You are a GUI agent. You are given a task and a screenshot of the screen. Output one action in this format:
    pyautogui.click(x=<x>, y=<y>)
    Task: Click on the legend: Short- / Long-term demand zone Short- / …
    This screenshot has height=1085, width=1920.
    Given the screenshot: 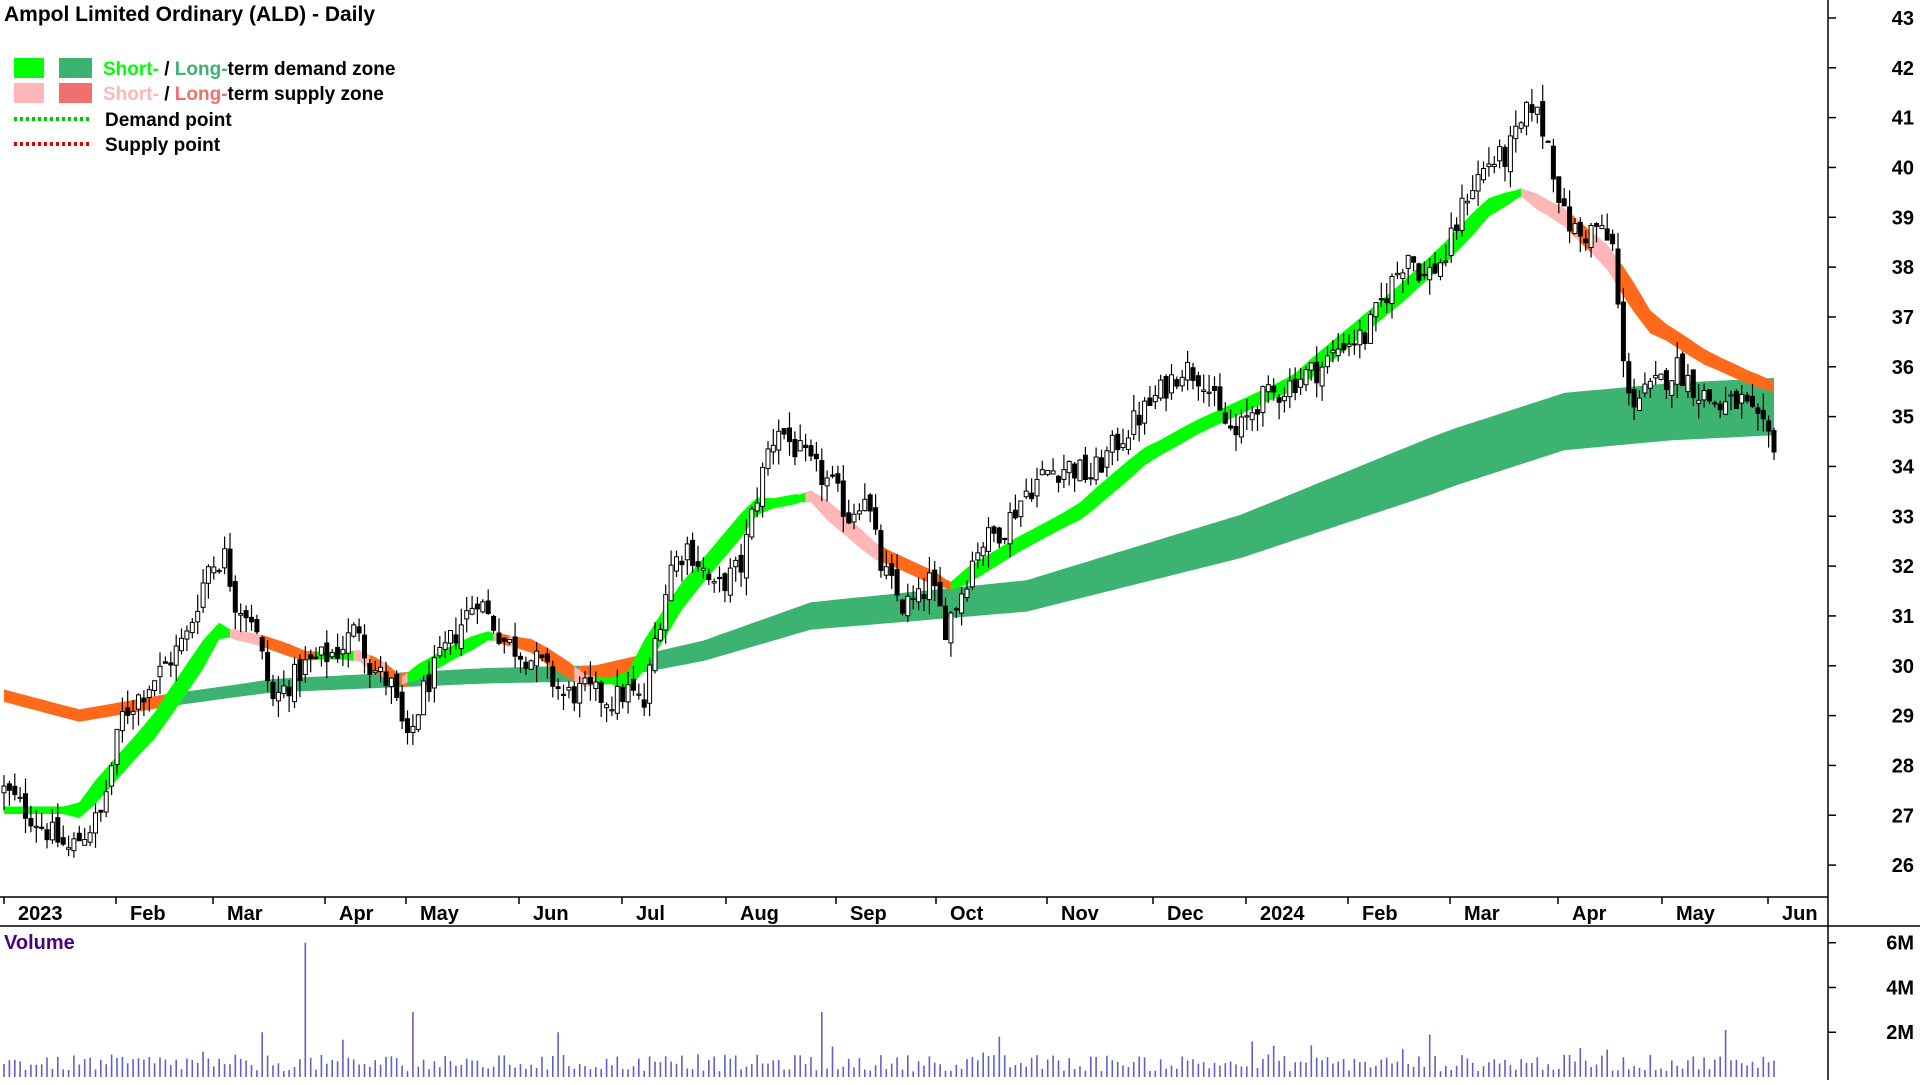 What is the action you would take?
    pyautogui.click(x=204, y=107)
    